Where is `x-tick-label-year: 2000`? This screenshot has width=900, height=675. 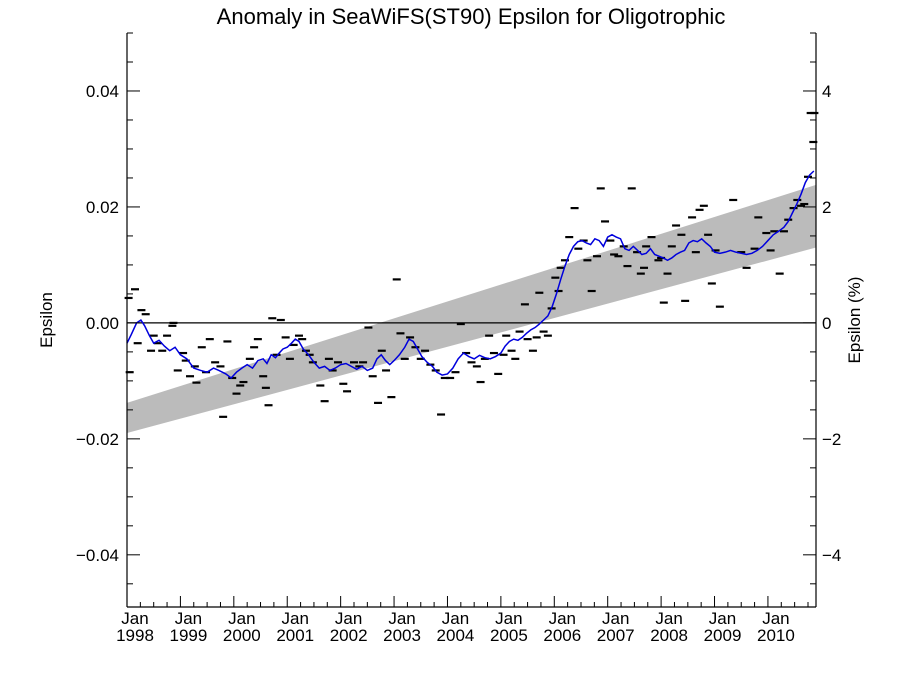 x-tick-label-year: 2000 is located at coordinates (242, 635).